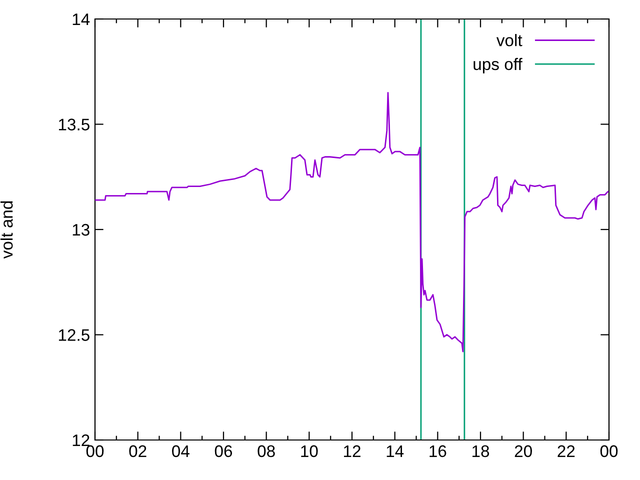 The width and height of the screenshot is (640, 480). What do you see at coordinates (81, 230) in the screenshot?
I see `y-tick-label: 13` at bounding box center [81, 230].